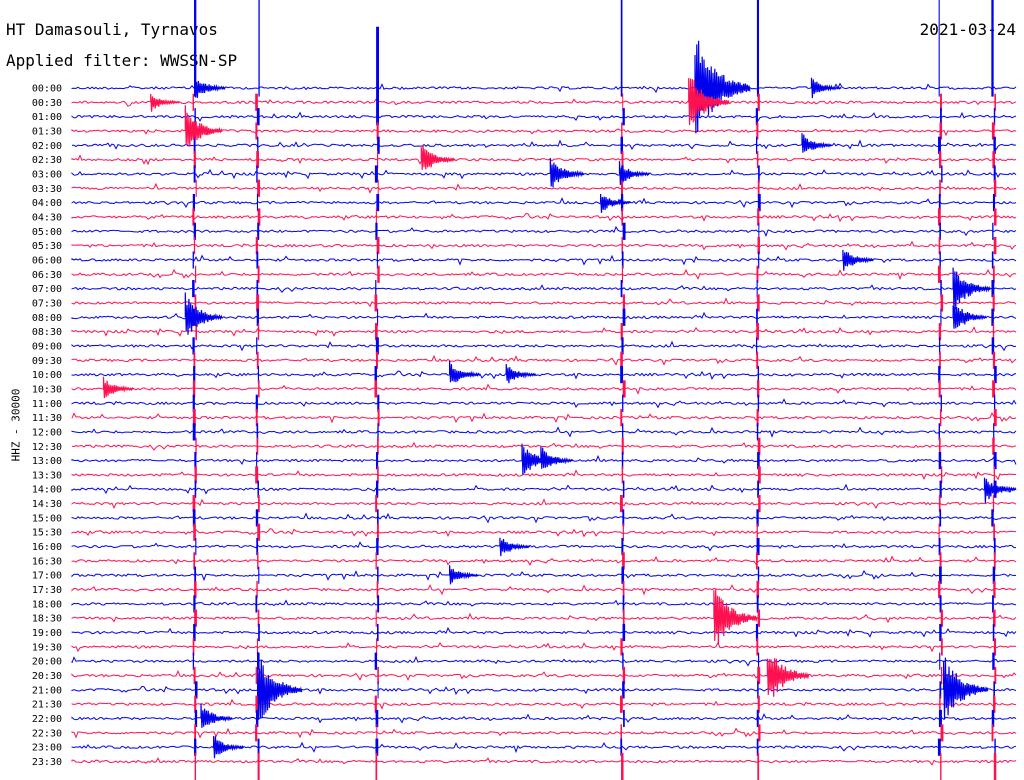 This screenshot has height=780, width=1024. Describe the element at coordinates (47, 561) in the screenshot. I see `time-tick-label: 16:30` at that location.